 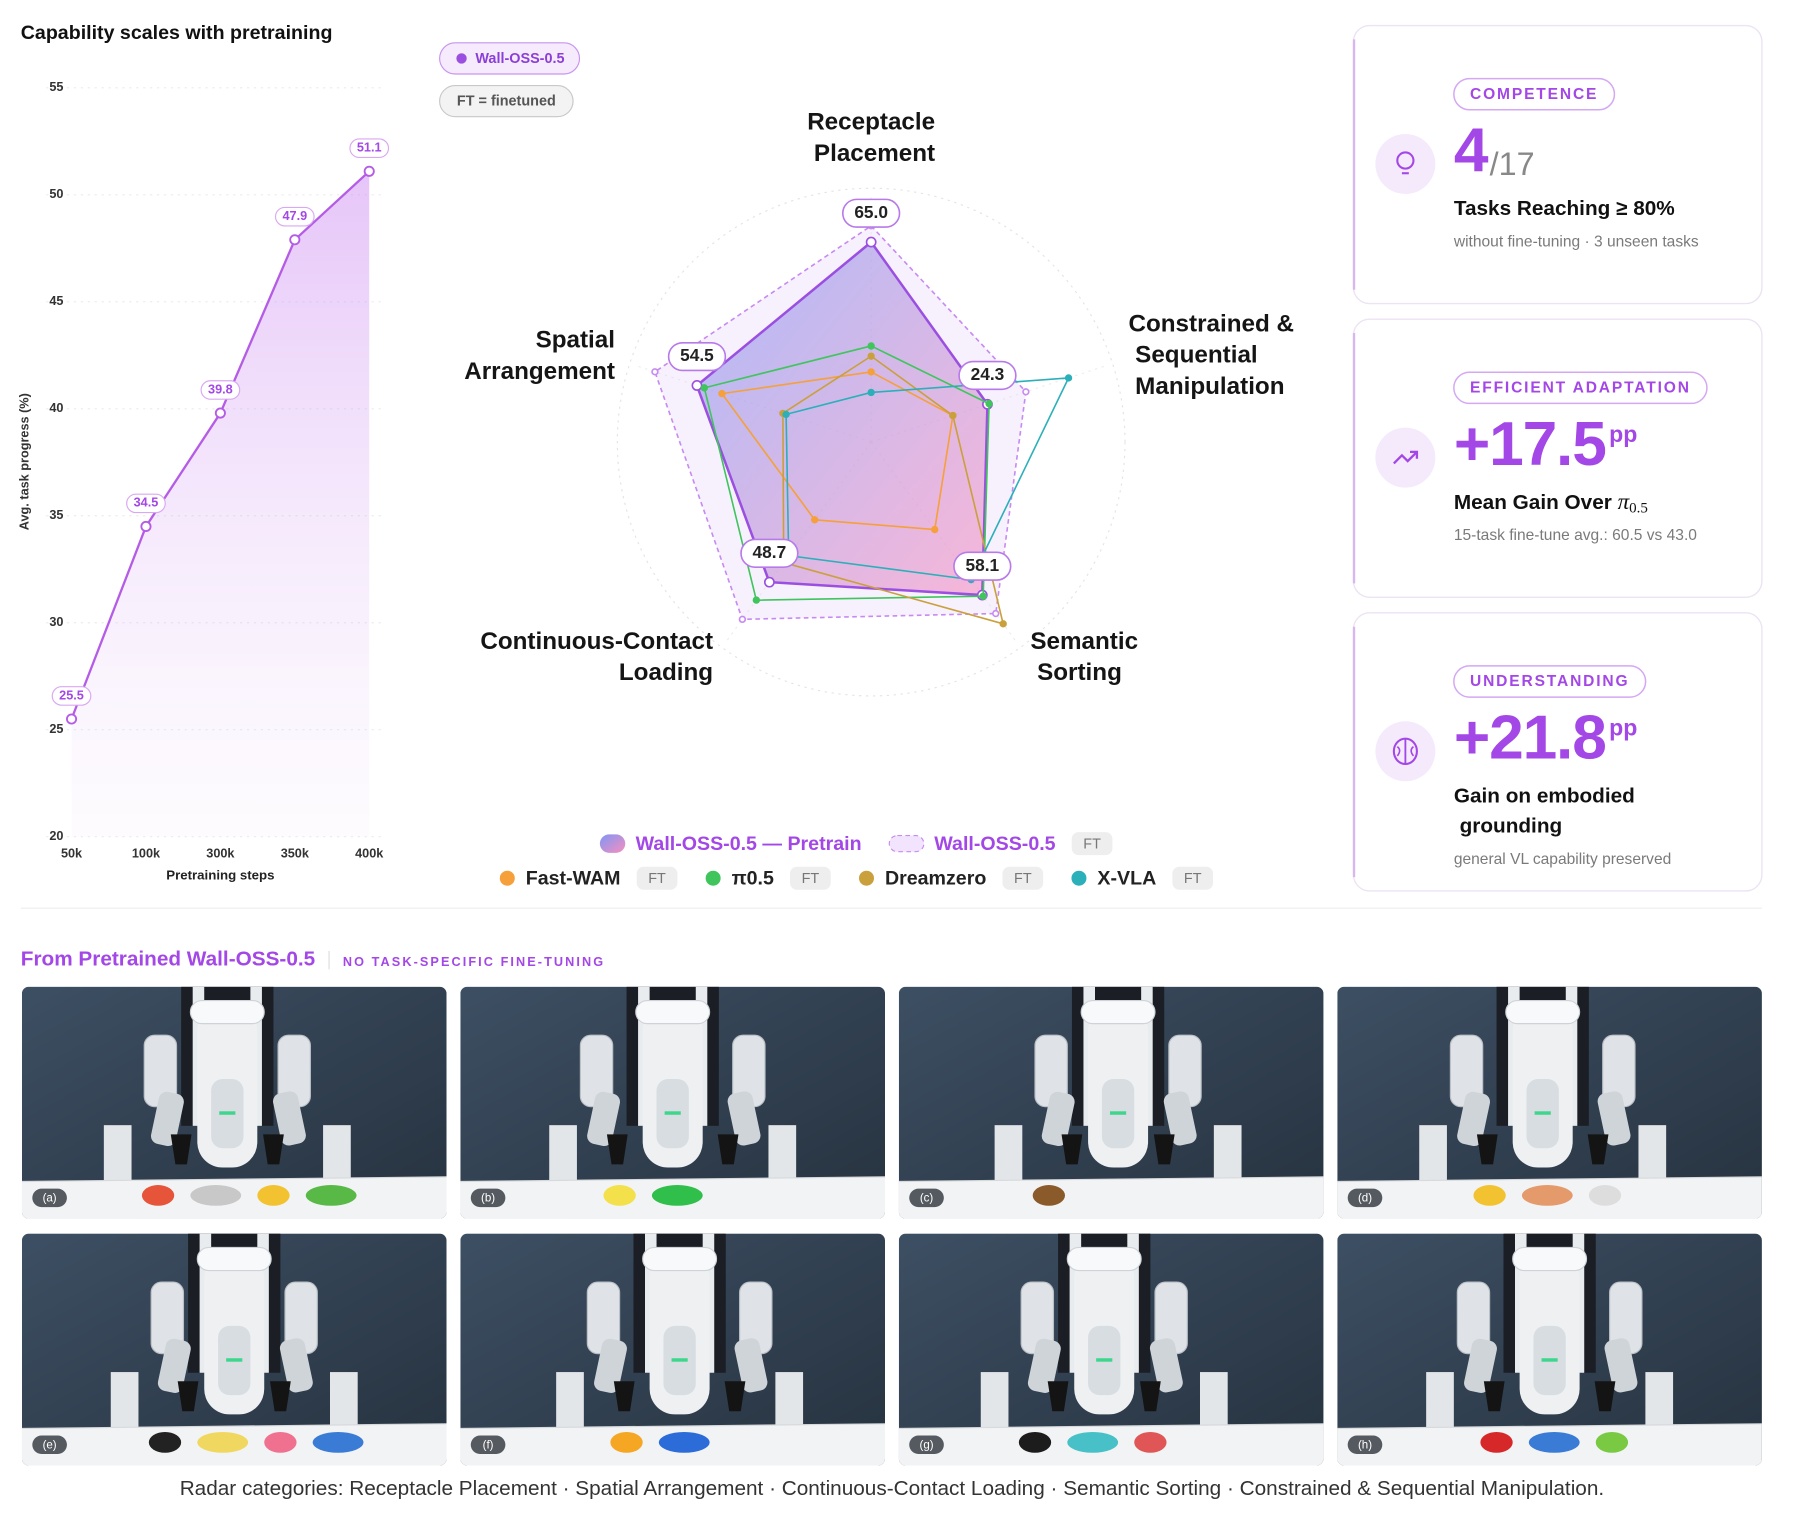 What do you see at coordinates (1000, 844) in the screenshot?
I see `legend-item: Wall-OSS-0.5 FT` at bounding box center [1000, 844].